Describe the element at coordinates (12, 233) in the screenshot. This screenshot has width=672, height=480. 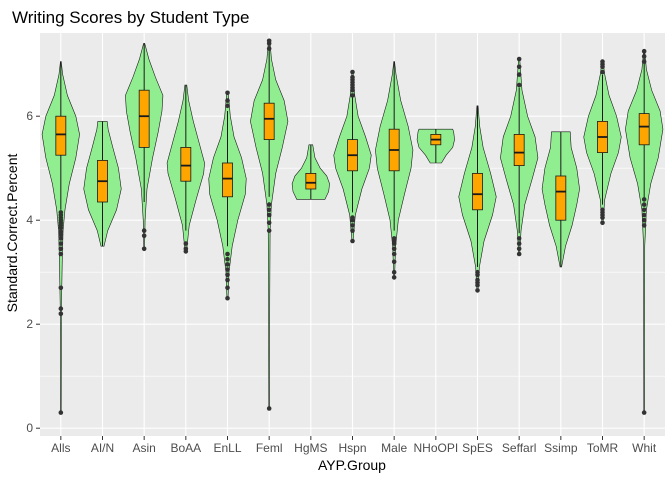
I see `y-axis-title: Standard.Correct.Percent` at that location.